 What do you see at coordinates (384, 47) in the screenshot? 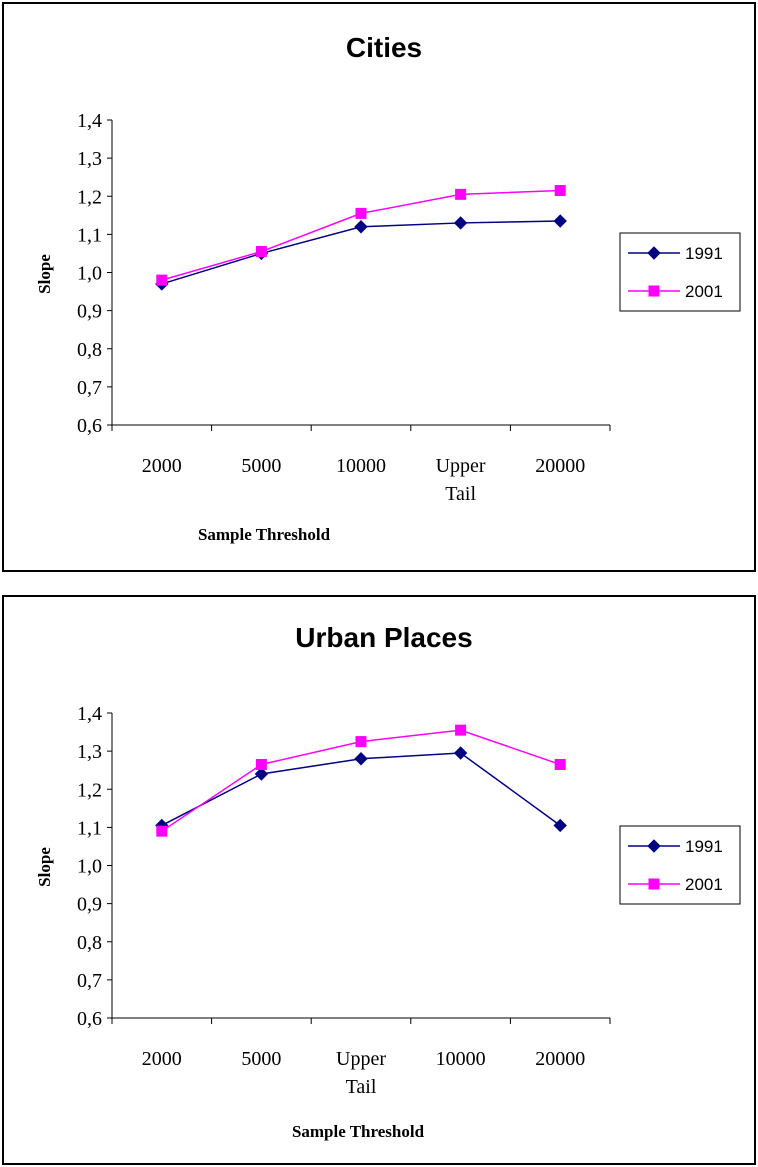
I see `chart-title: Cities` at bounding box center [384, 47].